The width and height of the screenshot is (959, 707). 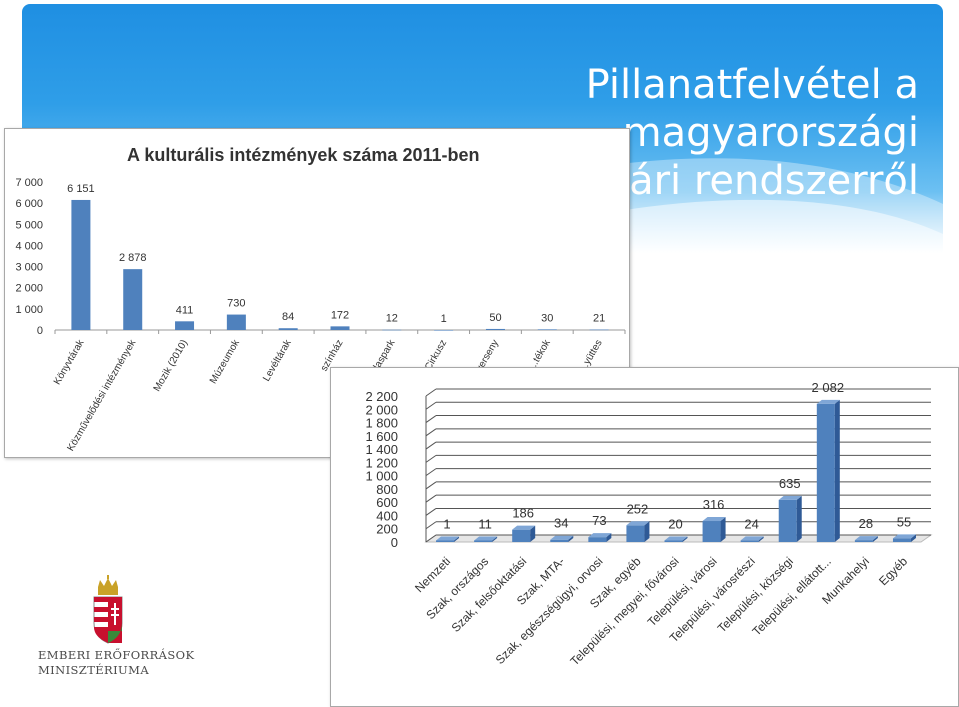 I want to click on chart2-y-tick-label: 1 000, so click(x=381, y=476).